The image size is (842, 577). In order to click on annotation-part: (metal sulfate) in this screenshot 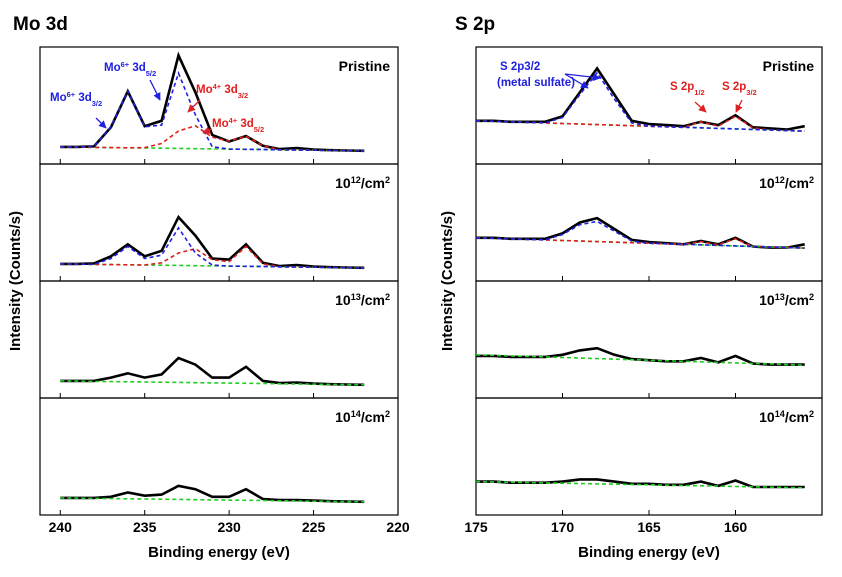, I will do `click(536, 83)`.